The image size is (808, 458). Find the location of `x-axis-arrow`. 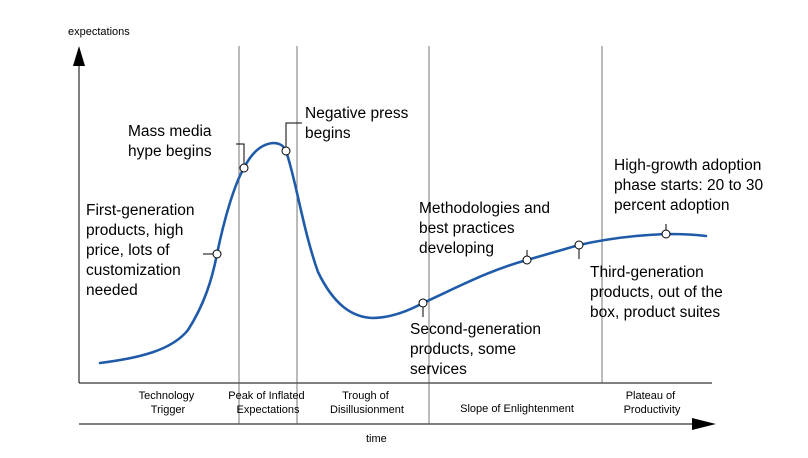

x-axis-arrow is located at coordinates (704, 424).